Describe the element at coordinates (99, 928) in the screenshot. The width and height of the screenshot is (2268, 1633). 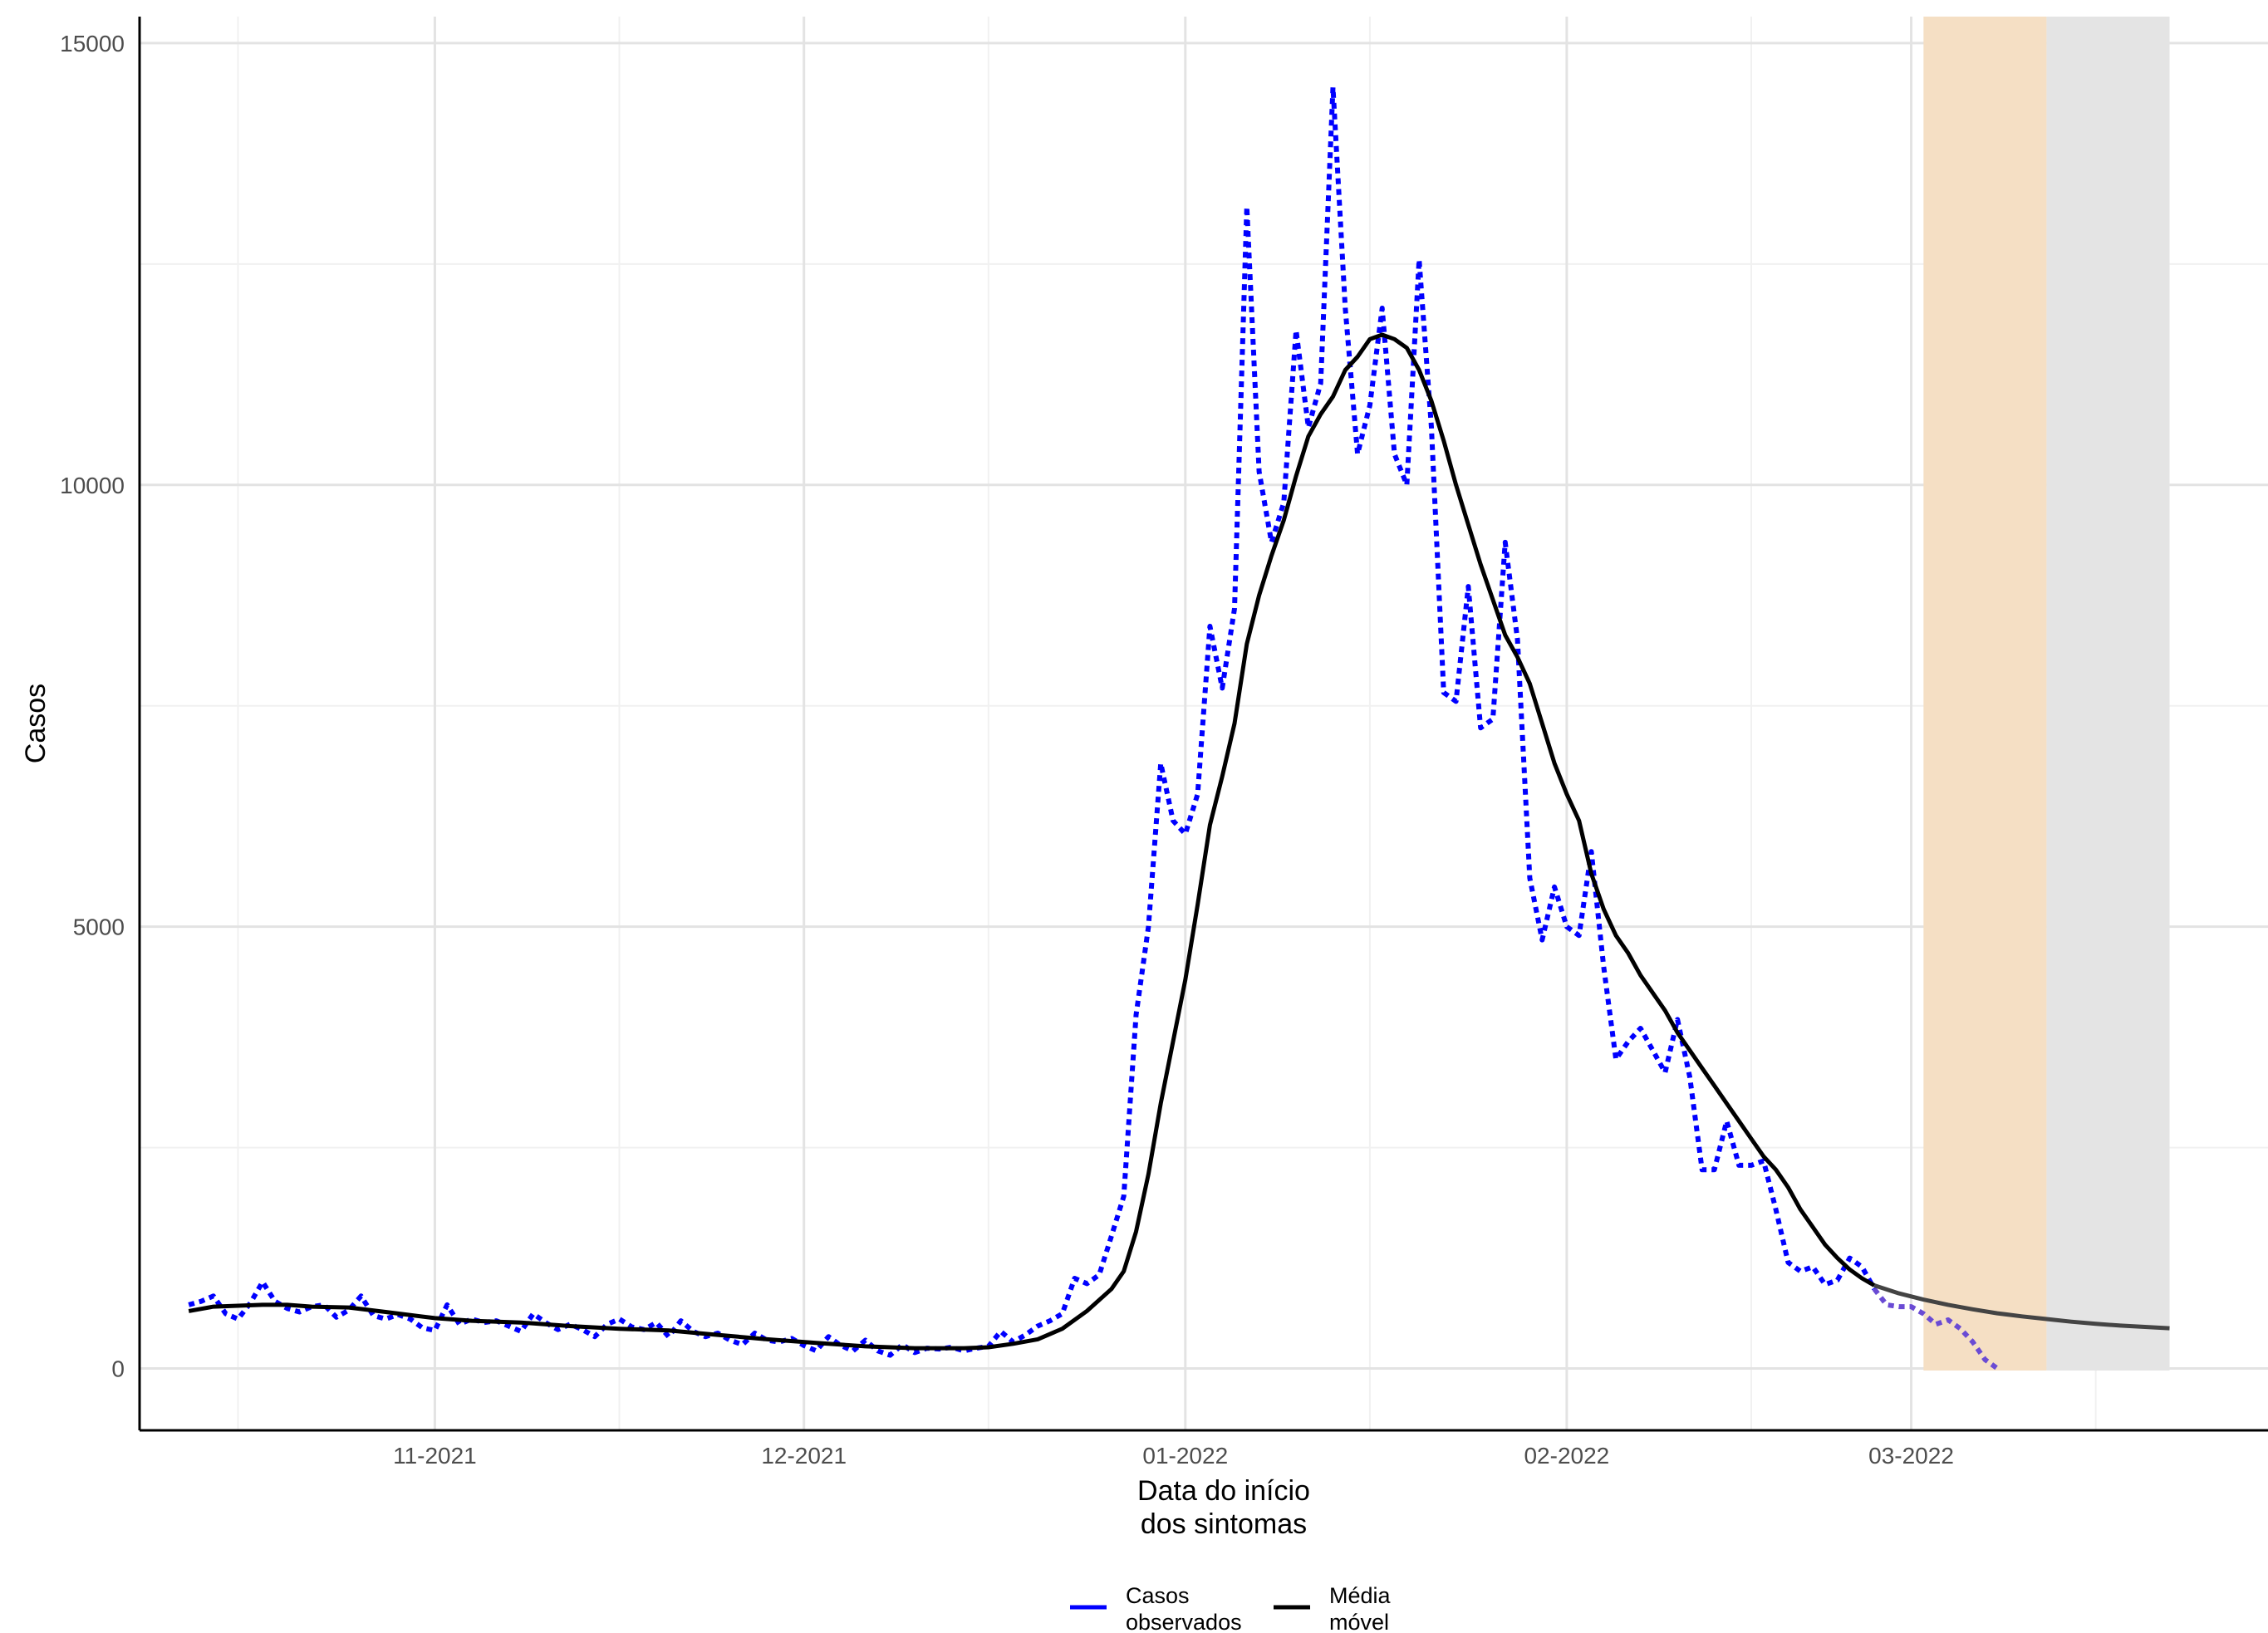
I see `y-tick-label: 5000` at that location.